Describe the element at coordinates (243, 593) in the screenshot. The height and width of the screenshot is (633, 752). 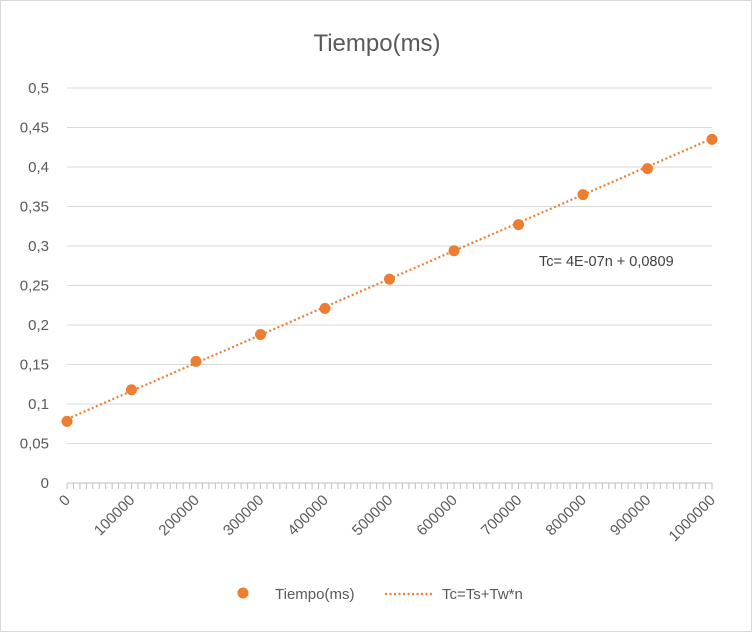
I see `legend-marker-scatter` at that location.